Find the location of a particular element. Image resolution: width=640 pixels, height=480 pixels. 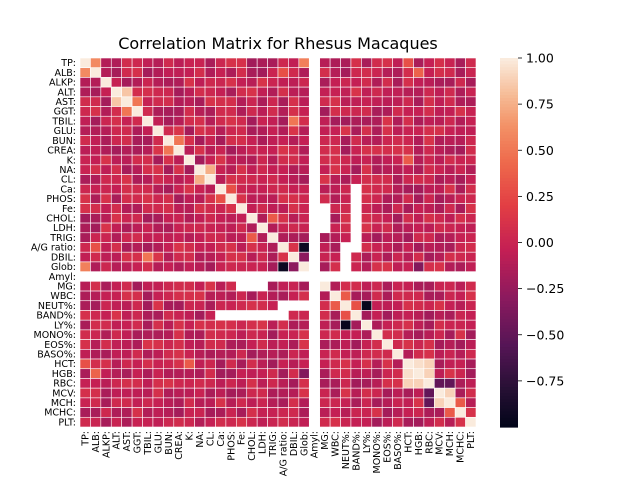

y-tick-label: LY%: is located at coordinates (65, 325).